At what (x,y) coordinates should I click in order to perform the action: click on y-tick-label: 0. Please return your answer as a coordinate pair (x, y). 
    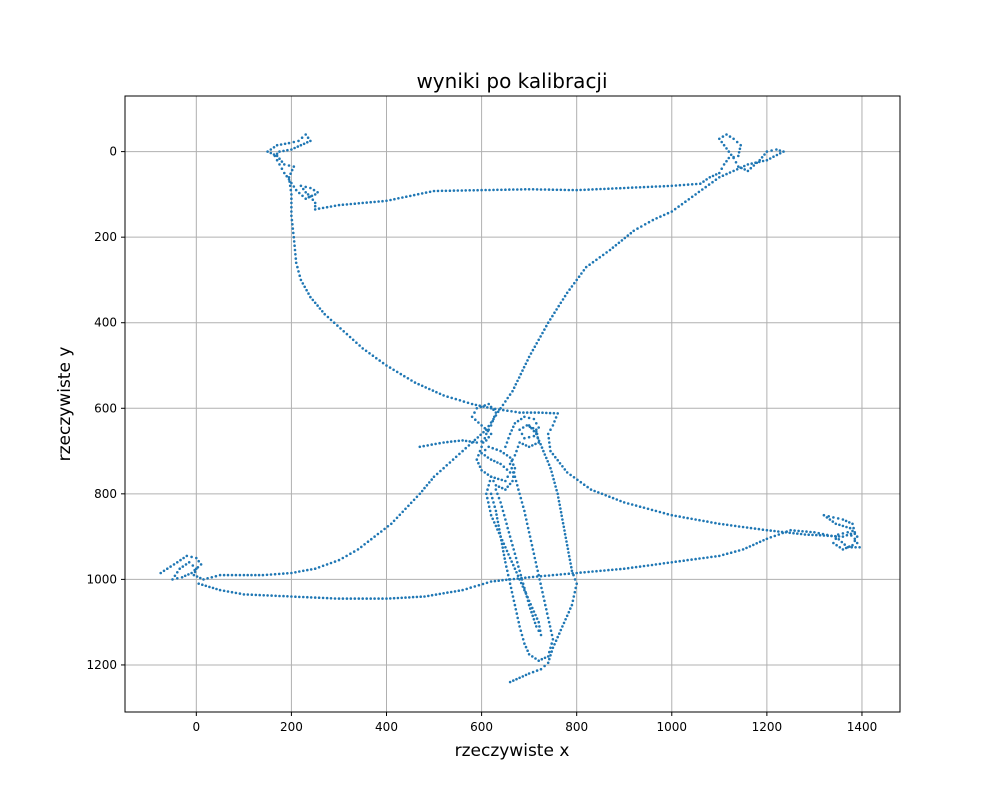
    Looking at the image, I should click on (113, 152).